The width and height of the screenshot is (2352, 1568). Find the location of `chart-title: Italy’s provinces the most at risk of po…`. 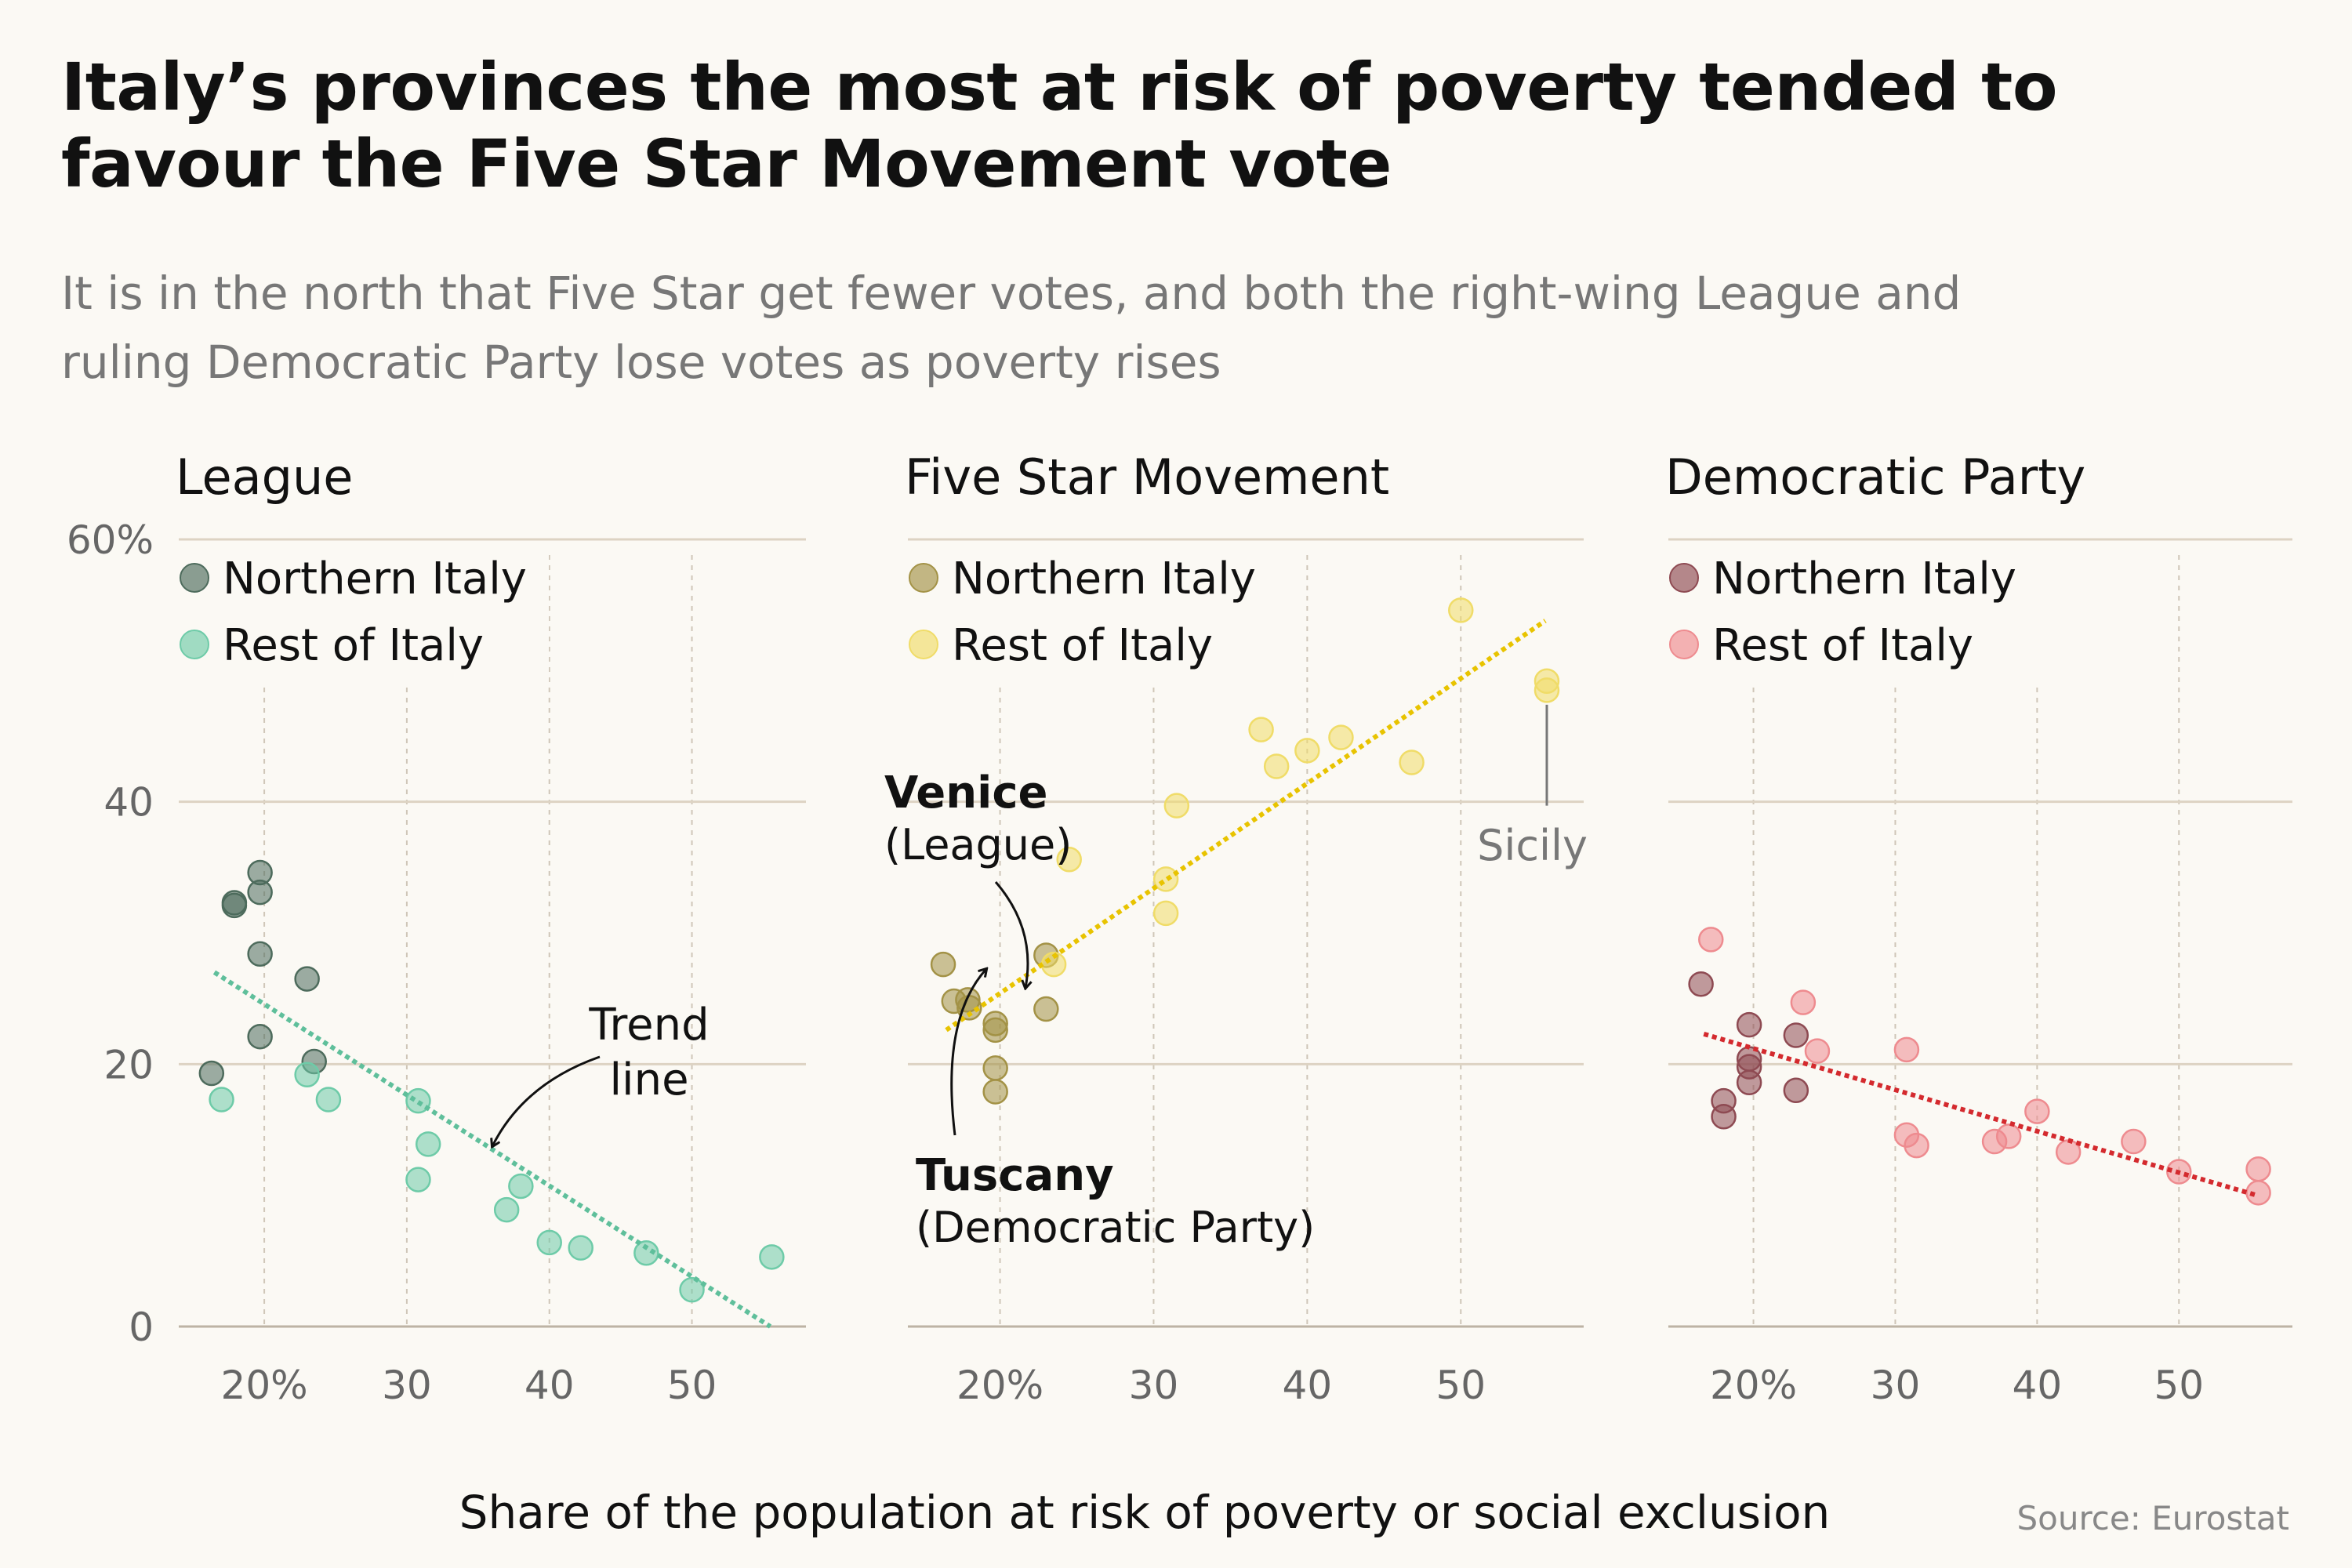

chart-title: Italy’s provinces the most at risk of po… is located at coordinates (1059, 125).